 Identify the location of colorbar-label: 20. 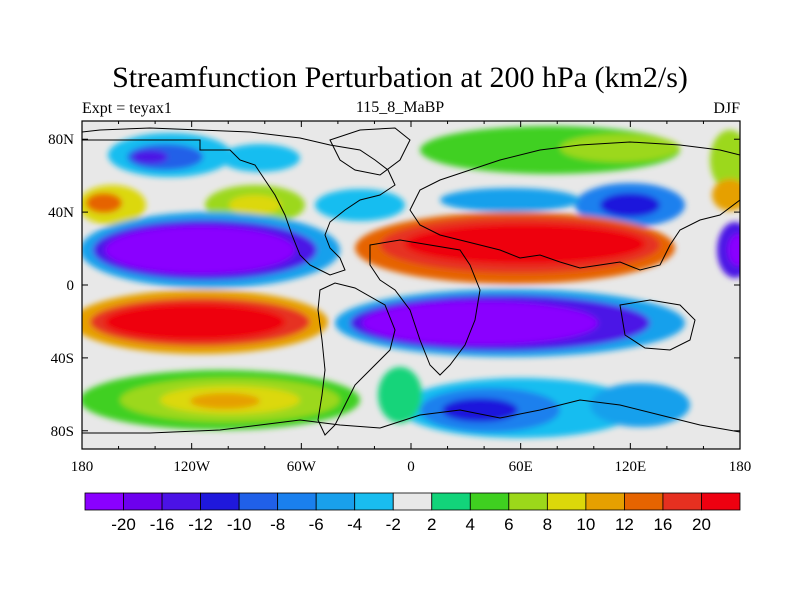
(701, 524).